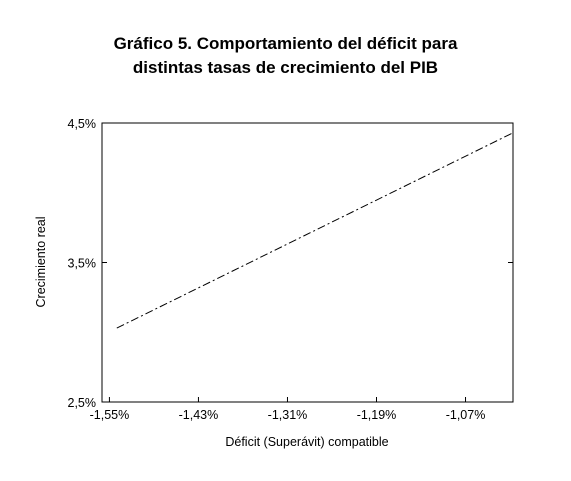 The image size is (571, 481). I want to click on y-tick-label: 4,5%, so click(82, 124).